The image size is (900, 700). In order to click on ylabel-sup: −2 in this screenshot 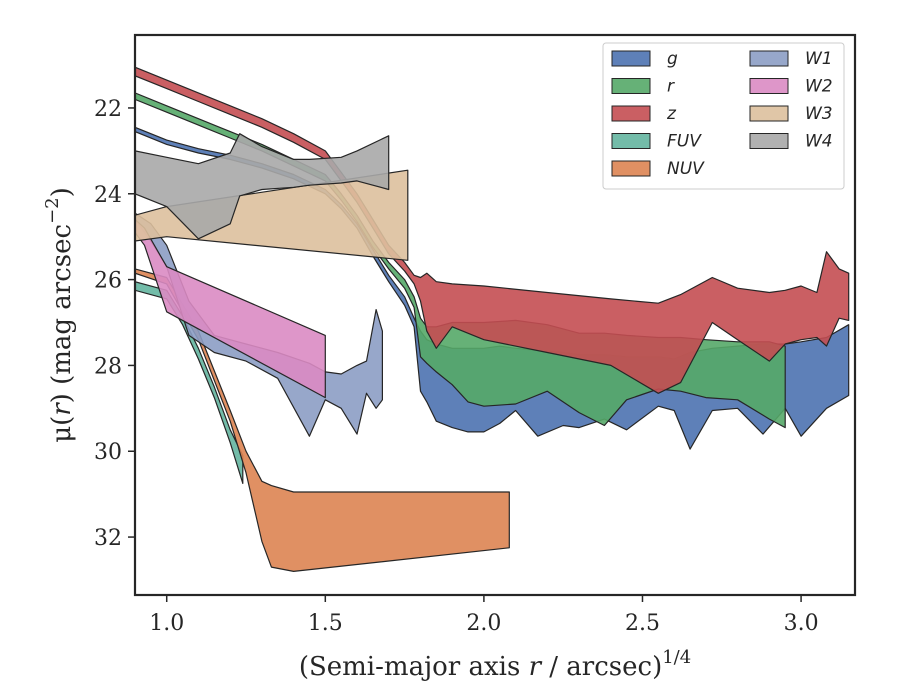, I will do `click(52, 210)`.